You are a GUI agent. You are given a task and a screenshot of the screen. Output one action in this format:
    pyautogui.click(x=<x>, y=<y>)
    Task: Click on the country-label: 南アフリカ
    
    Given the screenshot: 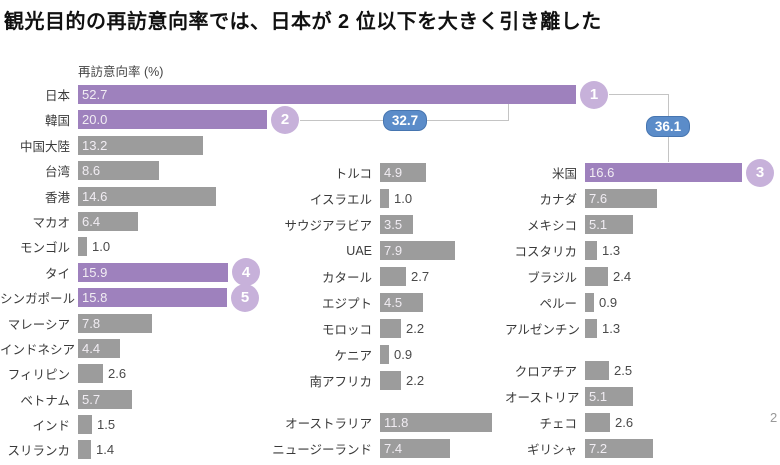 What is the action you would take?
    pyautogui.click(x=340, y=382)
    